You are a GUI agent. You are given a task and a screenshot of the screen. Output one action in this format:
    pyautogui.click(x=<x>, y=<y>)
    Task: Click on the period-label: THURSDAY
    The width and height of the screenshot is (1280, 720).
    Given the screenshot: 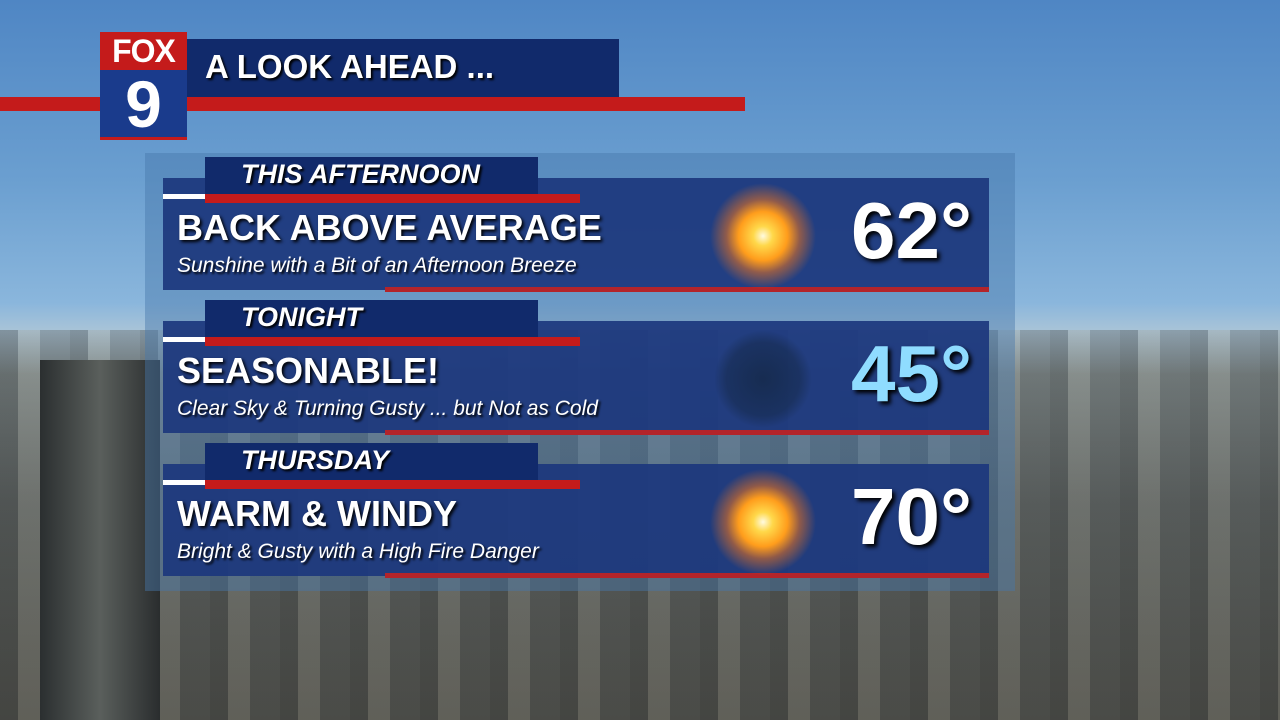 What is the action you would take?
    pyautogui.click(x=315, y=460)
    